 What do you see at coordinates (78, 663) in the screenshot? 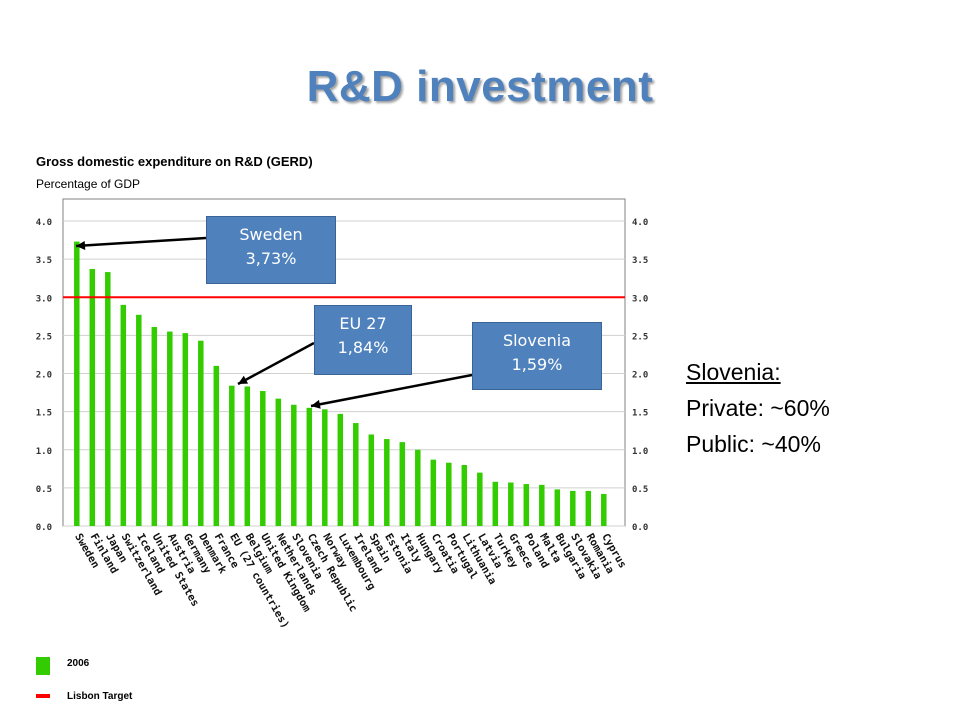
I see `legend-label-2006: 2006` at bounding box center [78, 663].